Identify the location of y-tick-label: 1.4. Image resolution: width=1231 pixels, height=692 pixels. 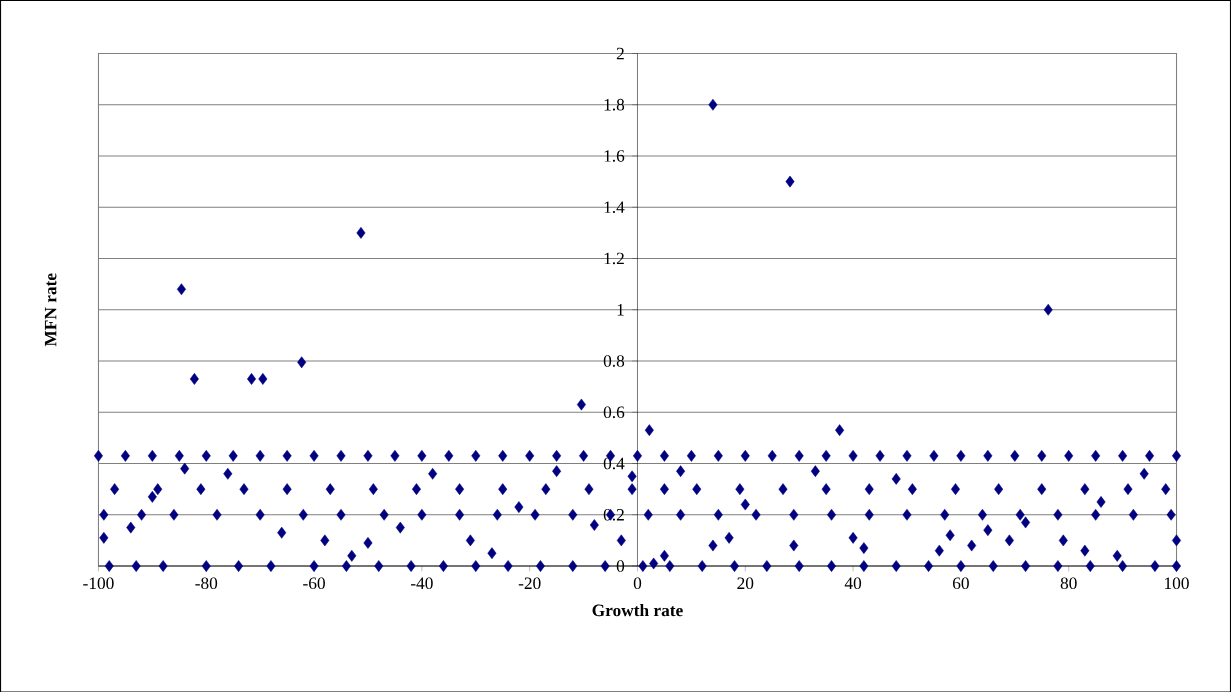
(614, 207).